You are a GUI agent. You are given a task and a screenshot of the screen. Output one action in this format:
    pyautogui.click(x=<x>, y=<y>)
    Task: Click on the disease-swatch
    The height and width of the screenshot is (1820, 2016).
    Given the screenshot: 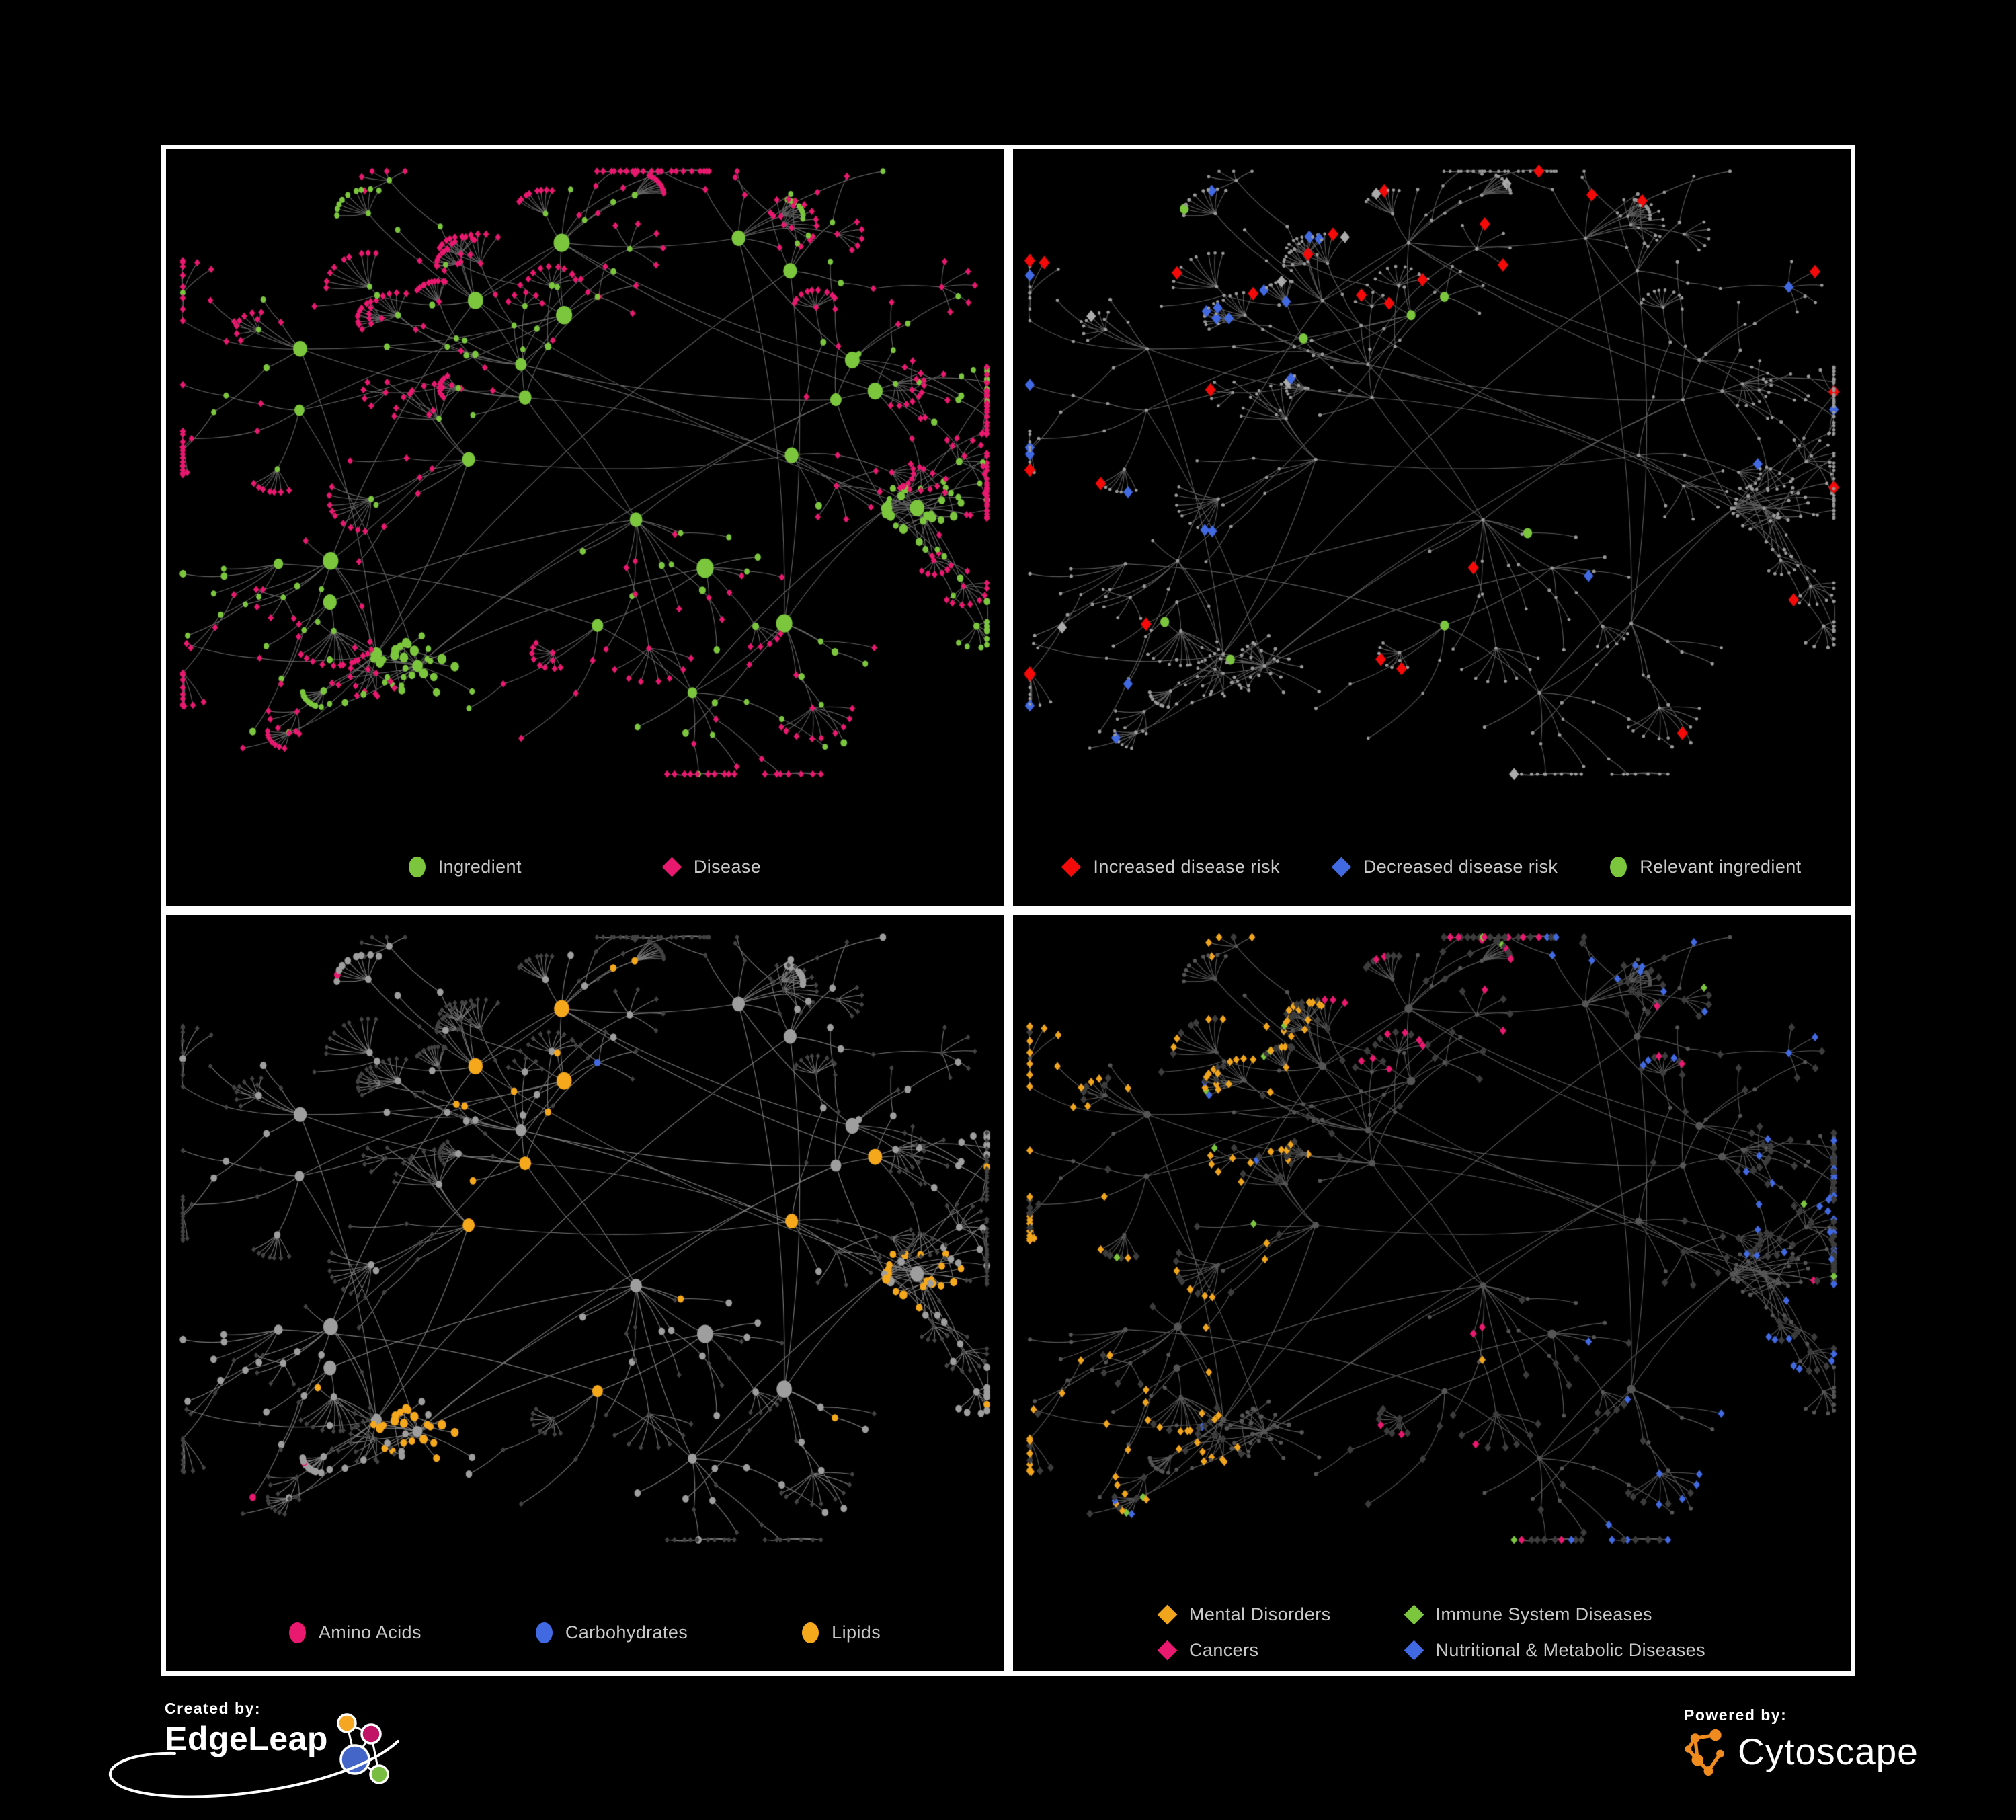 What is the action you would take?
    pyautogui.click(x=671, y=867)
    